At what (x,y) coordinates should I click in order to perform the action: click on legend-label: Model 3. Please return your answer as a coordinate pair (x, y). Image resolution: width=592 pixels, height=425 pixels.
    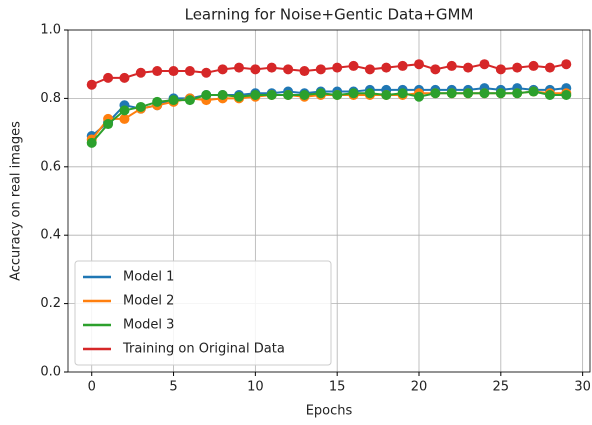
    Looking at the image, I should click on (148, 325).